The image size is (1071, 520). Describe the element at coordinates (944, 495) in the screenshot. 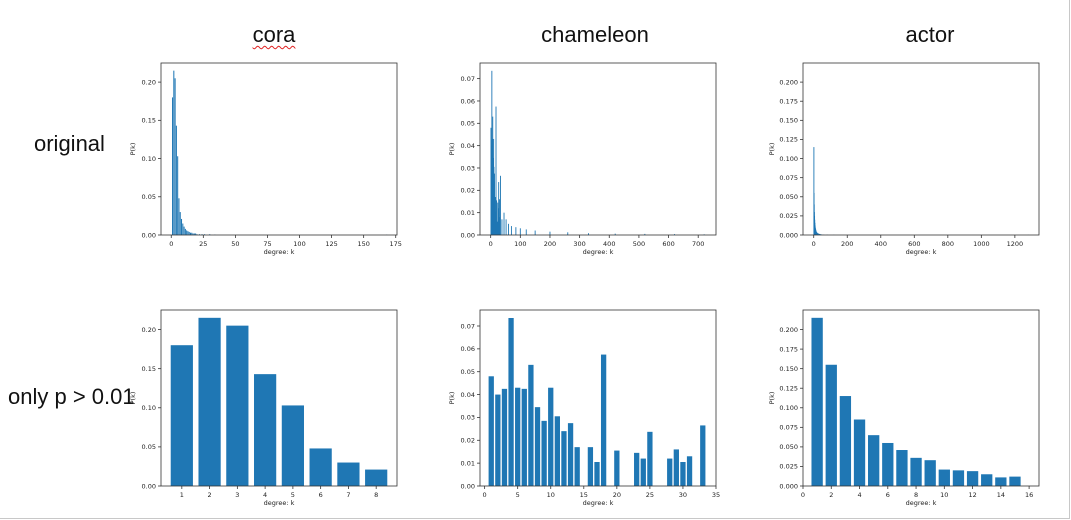

I see `x-tick-label: 10` at that location.